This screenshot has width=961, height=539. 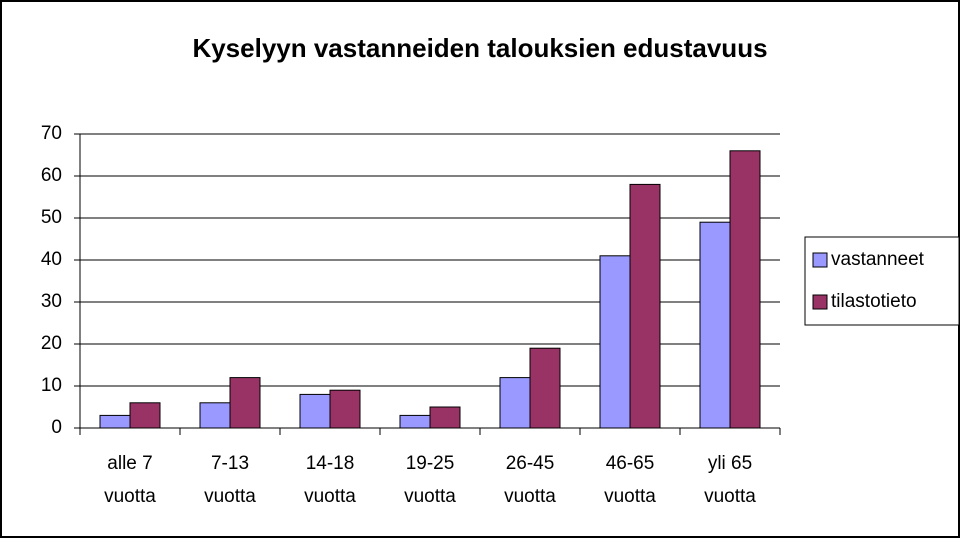 What do you see at coordinates (730, 480) in the screenshot?
I see `x-tick-label: yli 65 vuotta` at bounding box center [730, 480].